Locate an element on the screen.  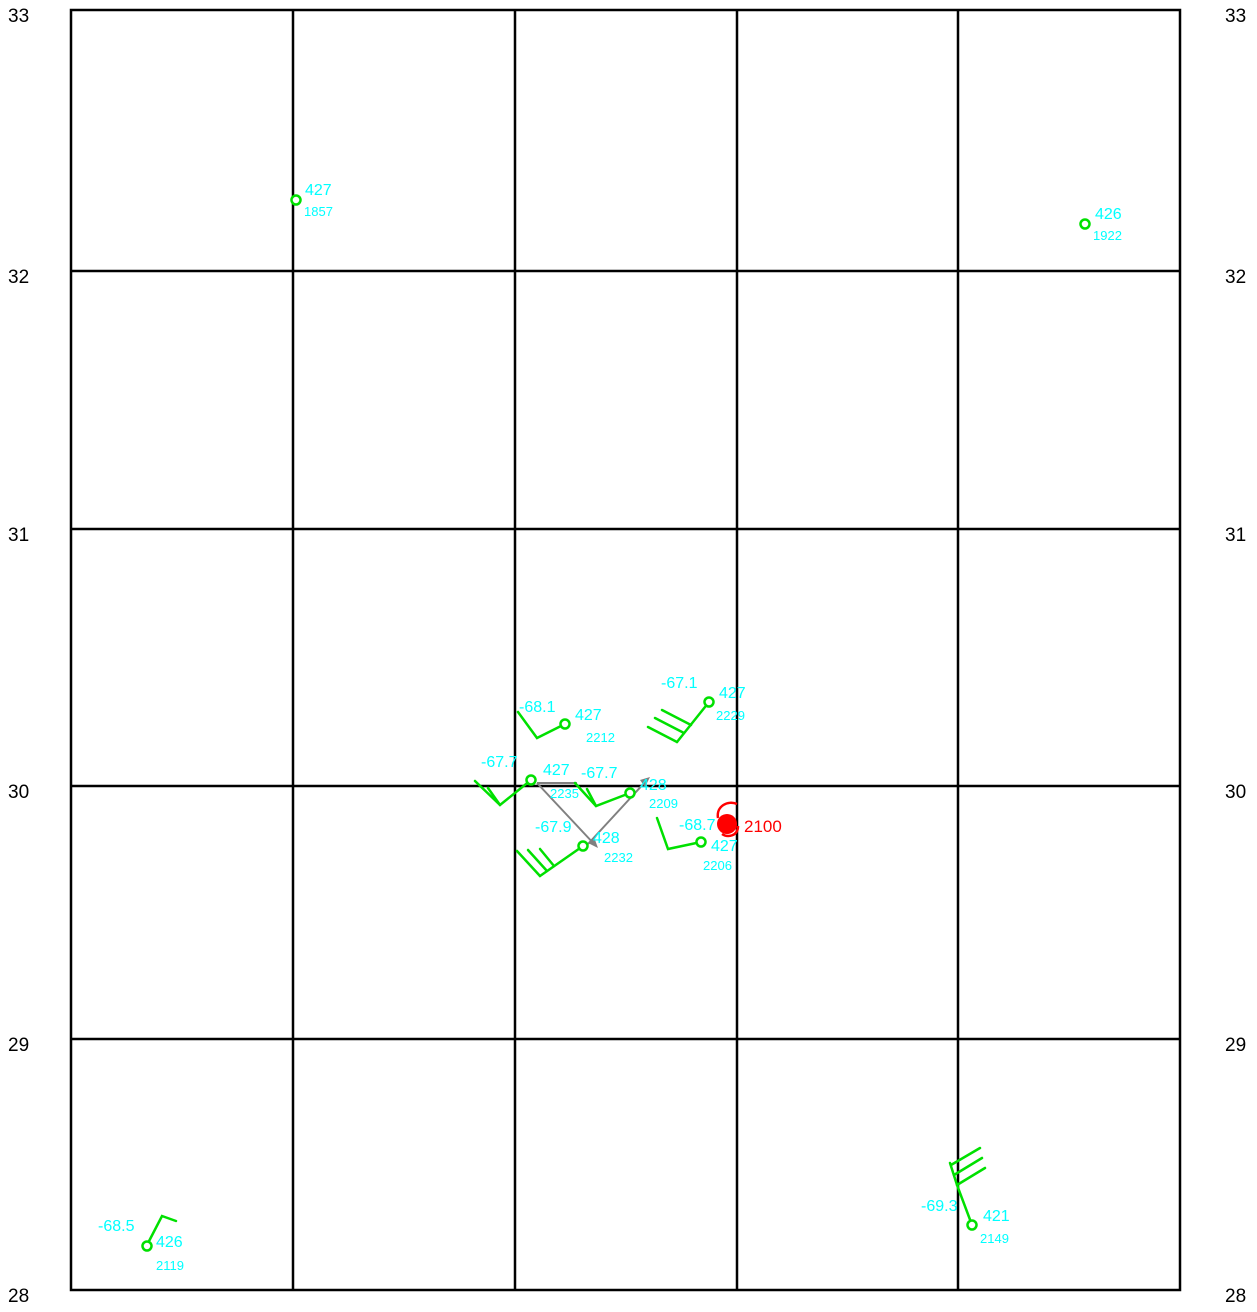
temp-label: -68.1 is located at coordinates (537, 707).